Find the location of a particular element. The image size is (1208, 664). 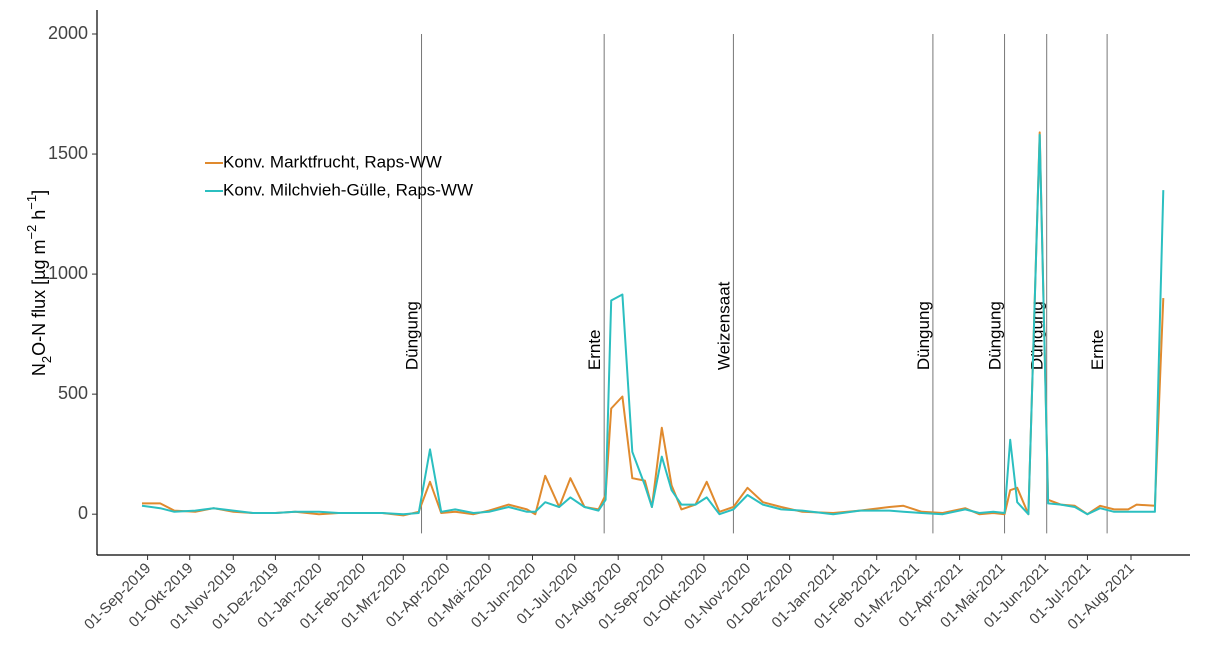

y-label-part: O-N flux [µg m is located at coordinates (39, 298).